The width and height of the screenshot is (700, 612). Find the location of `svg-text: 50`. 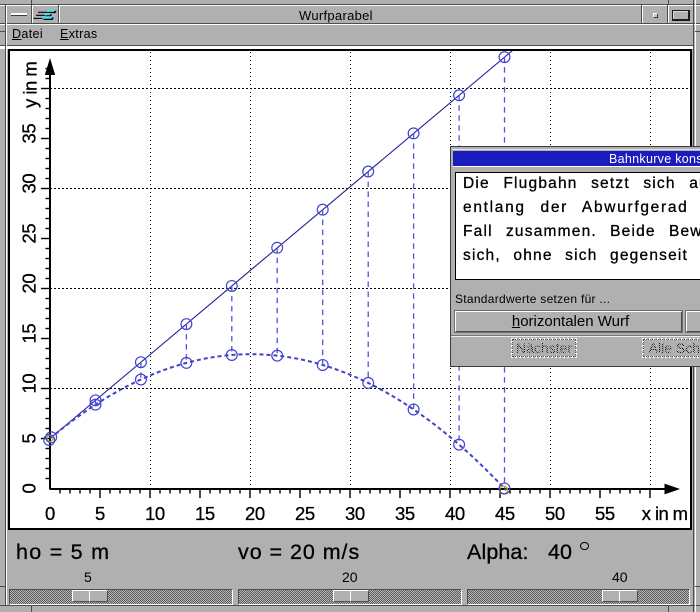

svg-text: 50 is located at coordinates (555, 513).